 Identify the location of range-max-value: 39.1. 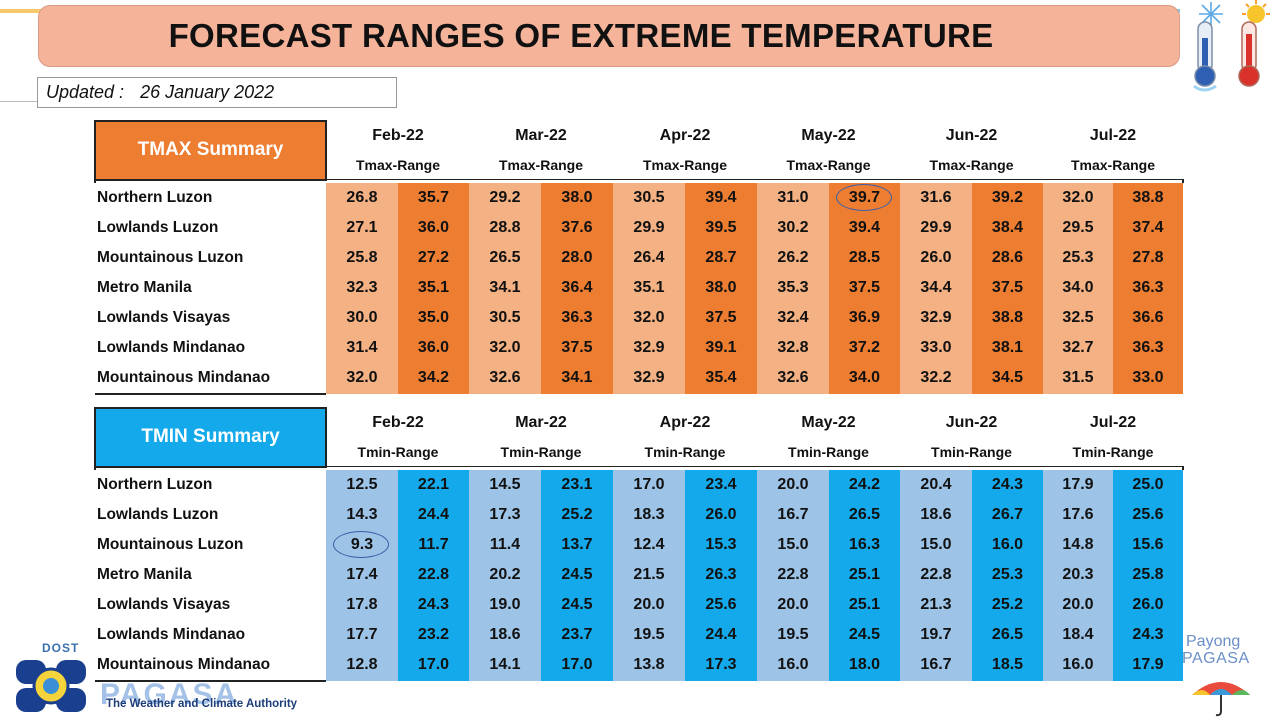
(721, 347).